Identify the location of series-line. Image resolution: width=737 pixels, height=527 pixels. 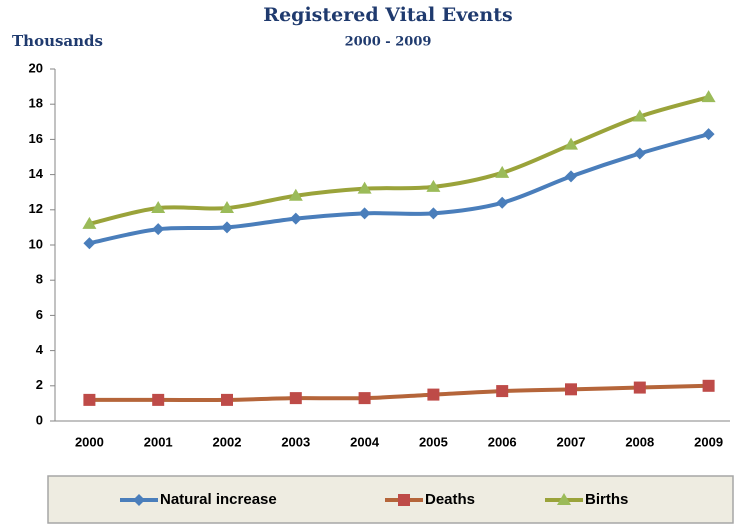
(399, 393).